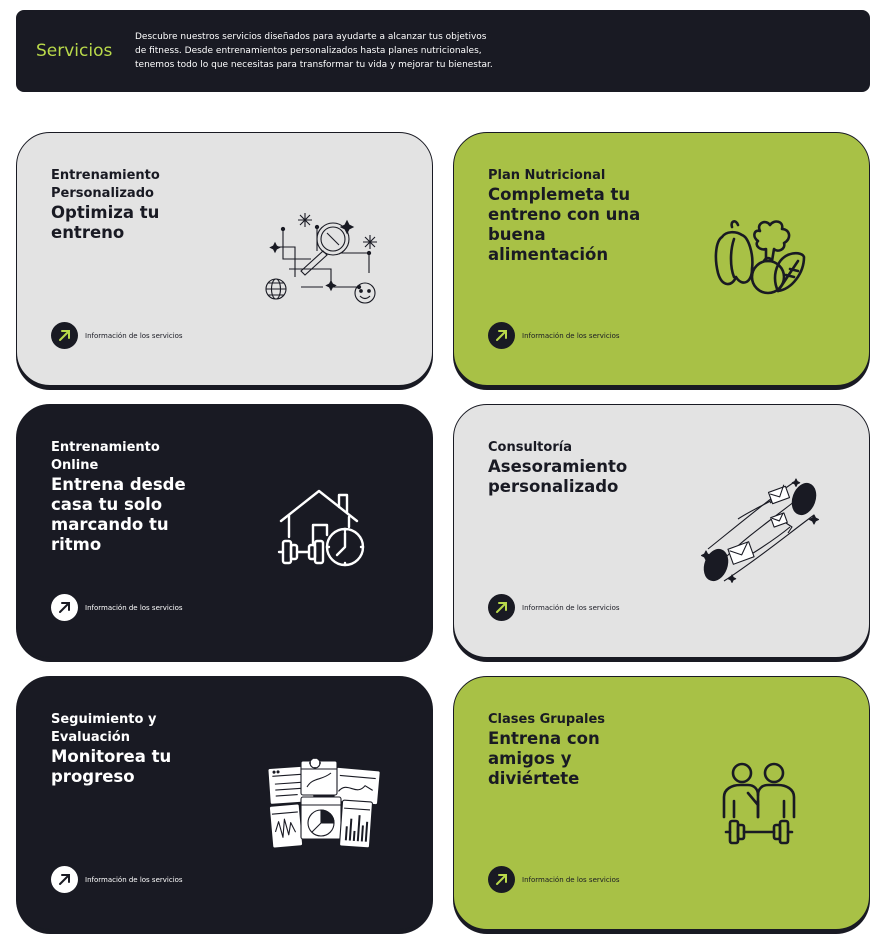  Describe the element at coordinates (530, 758) in the screenshot. I see `card-headline-line: amigos y` at that location.